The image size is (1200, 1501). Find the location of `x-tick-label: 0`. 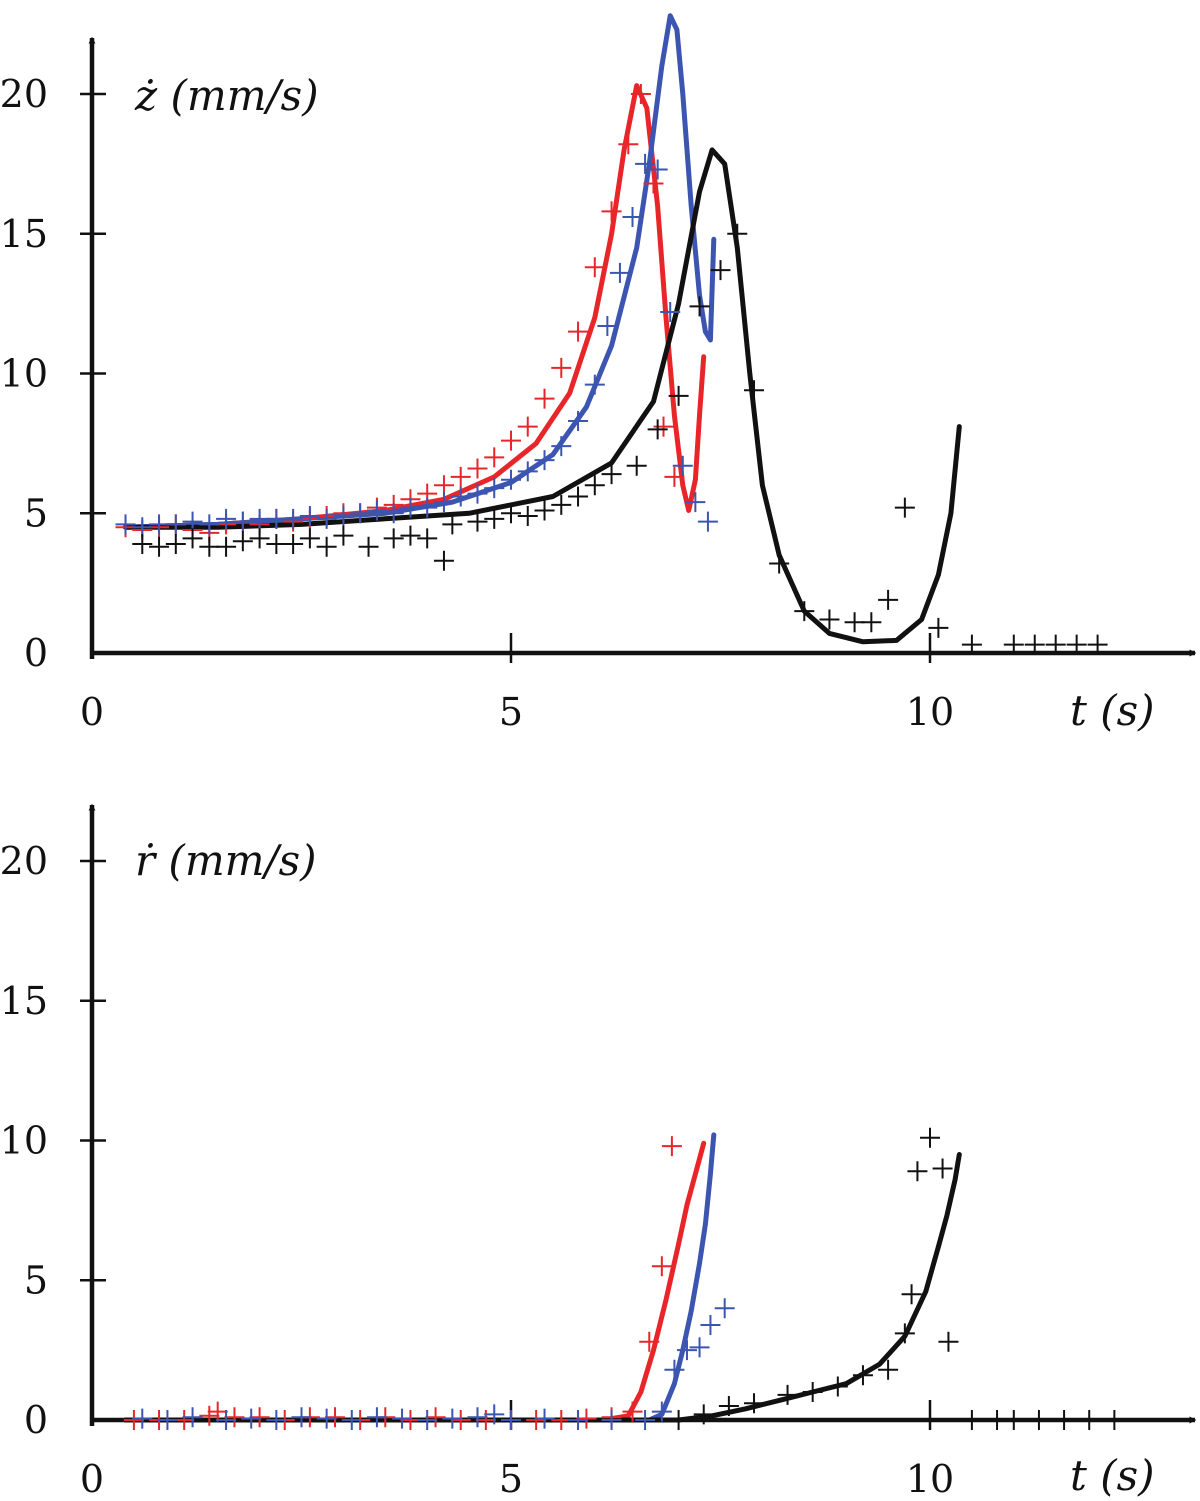

x-tick-label: 0 is located at coordinates (92, 712).